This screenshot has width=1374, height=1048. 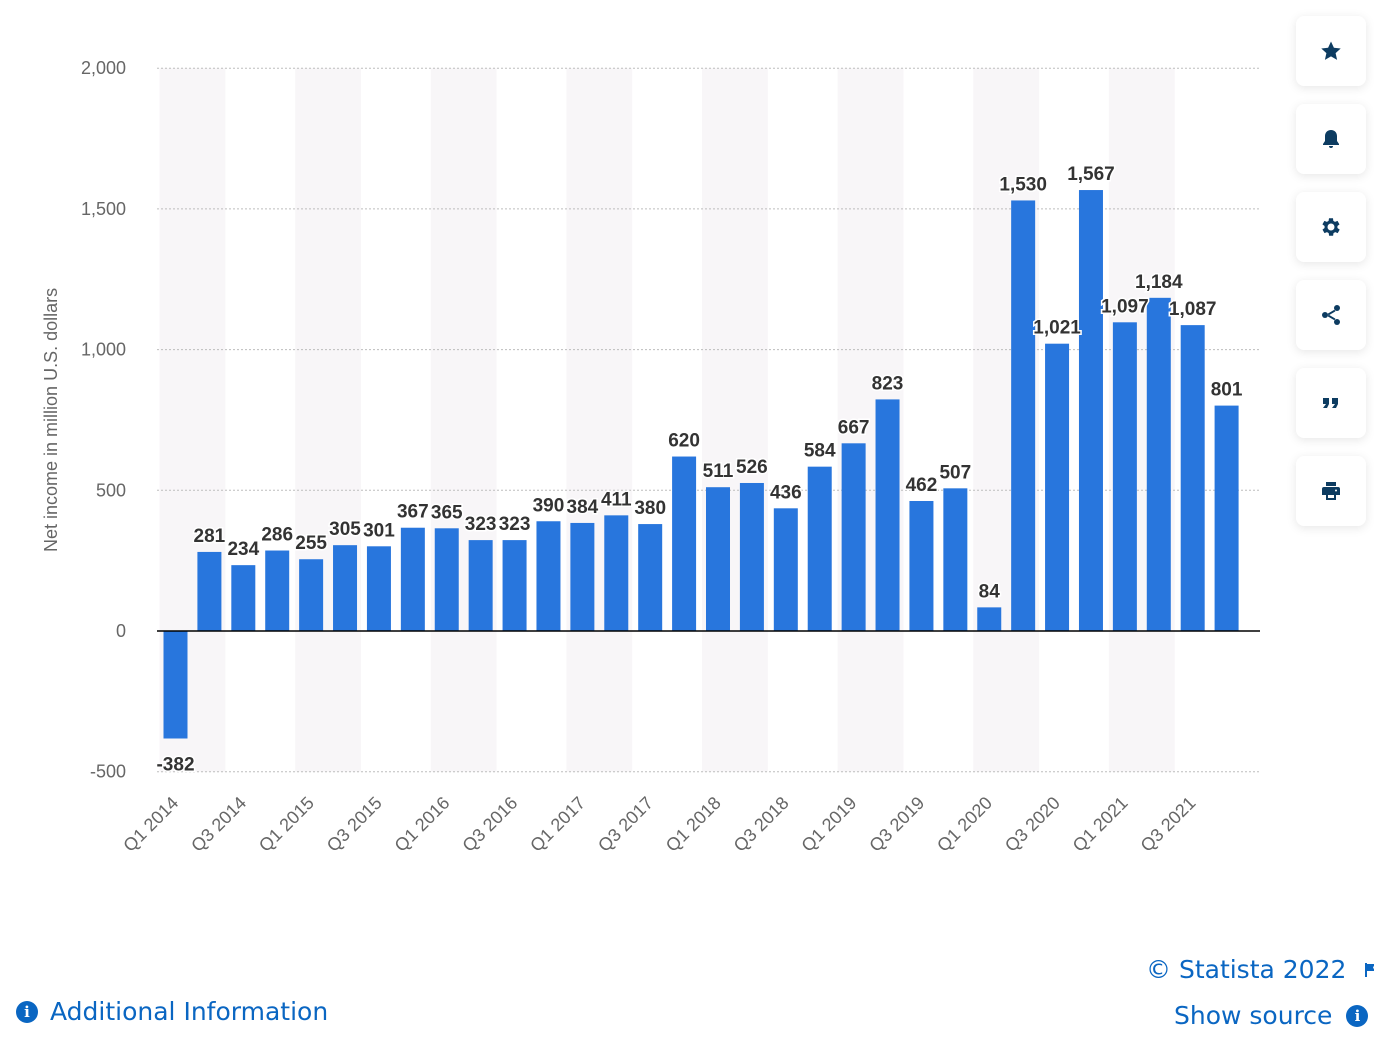 I want to click on data-label: 1,087, so click(x=1193, y=309).